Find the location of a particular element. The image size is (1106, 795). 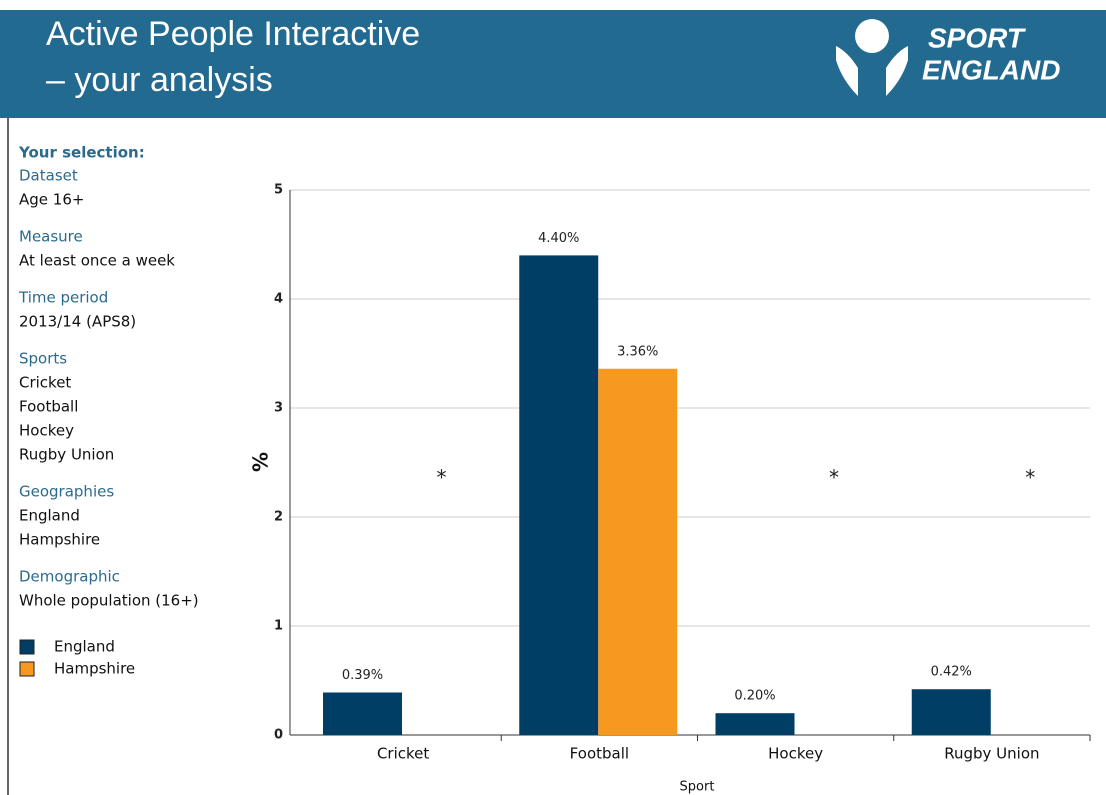

selection-value: Whole population (16+) is located at coordinates (109, 601).